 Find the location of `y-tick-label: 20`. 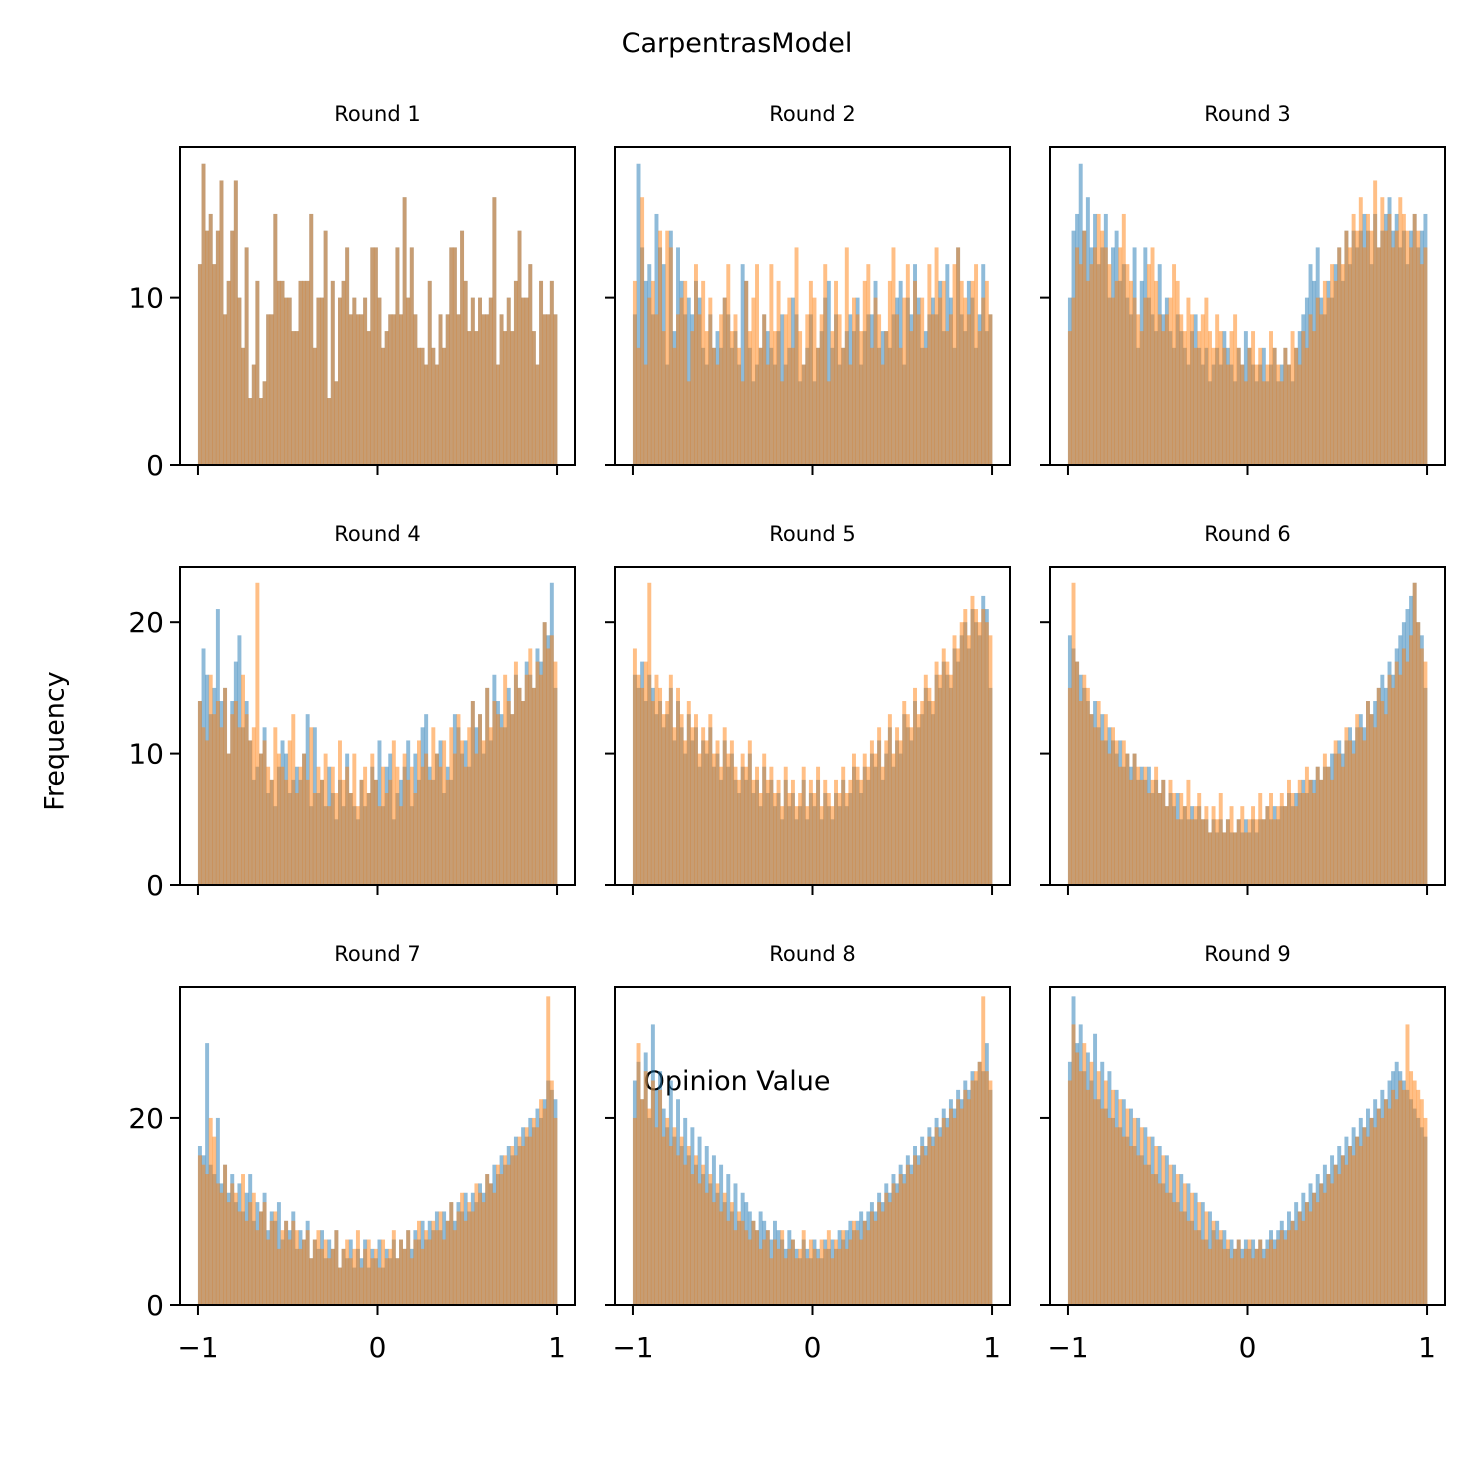

y-tick-label: 20 is located at coordinates (146, 1118).